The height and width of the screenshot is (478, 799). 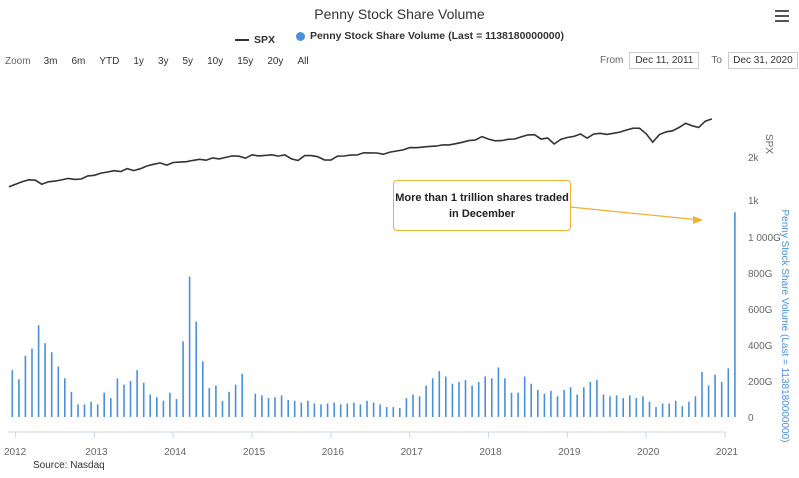 What do you see at coordinates (762, 60) in the screenshot?
I see `to-date-input` at bounding box center [762, 60].